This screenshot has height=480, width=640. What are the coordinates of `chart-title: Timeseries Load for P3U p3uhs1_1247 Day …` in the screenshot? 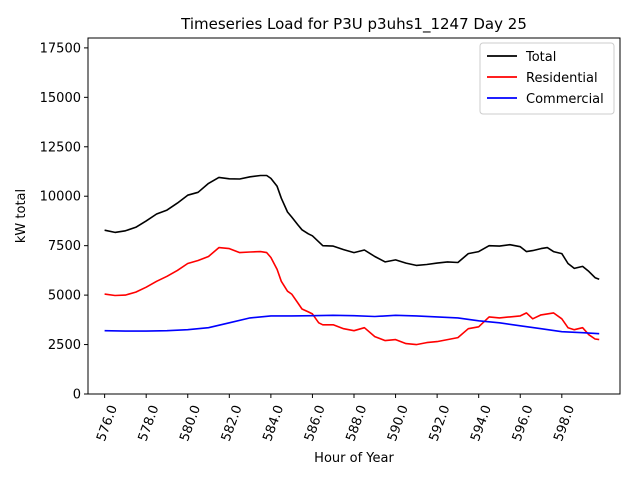 It's located at (353, 24).